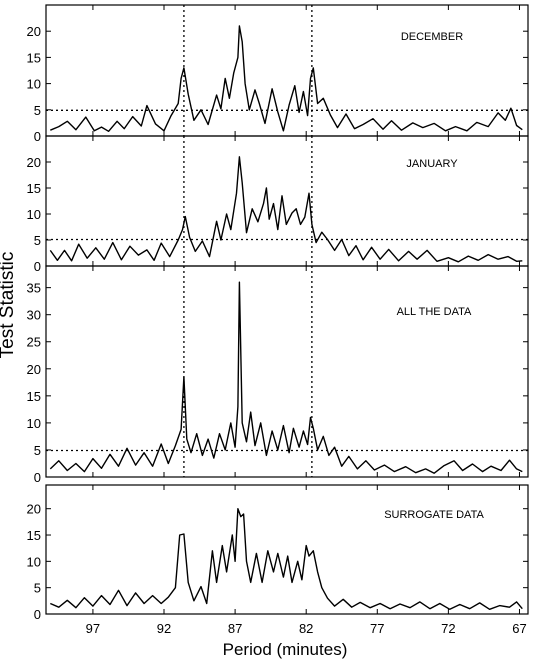  What do you see at coordinates (93, 628) in the screenshot?
I see `x-tick-label: 97` at bounding box center [93, 628].